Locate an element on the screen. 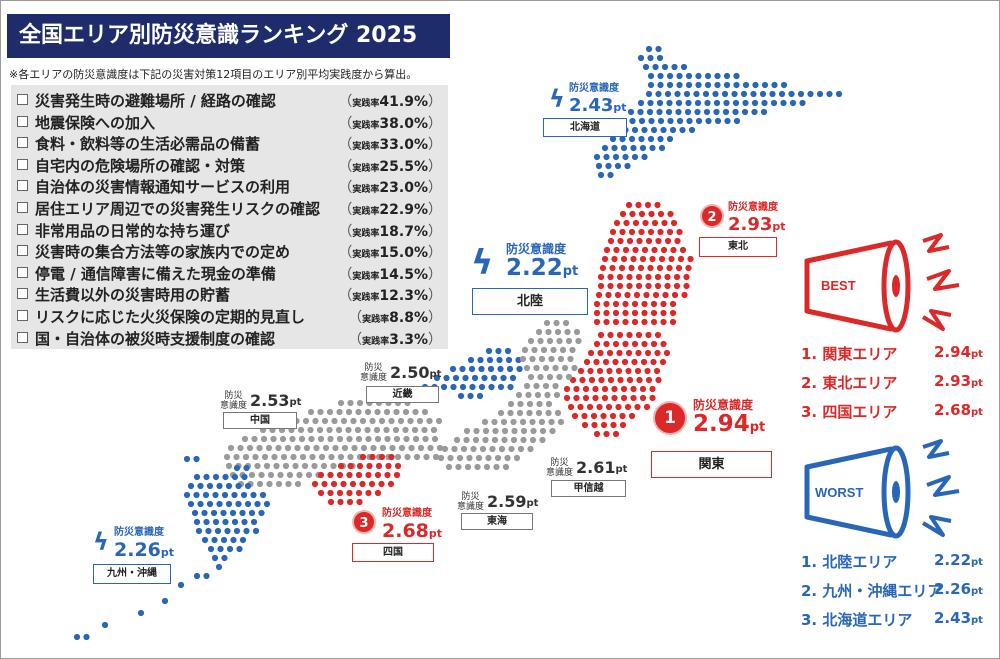 This screenshot has width=1000, height=659. measure-label: 自宅内の危険場所の確認・対策 is located at coordinates (140, 165).